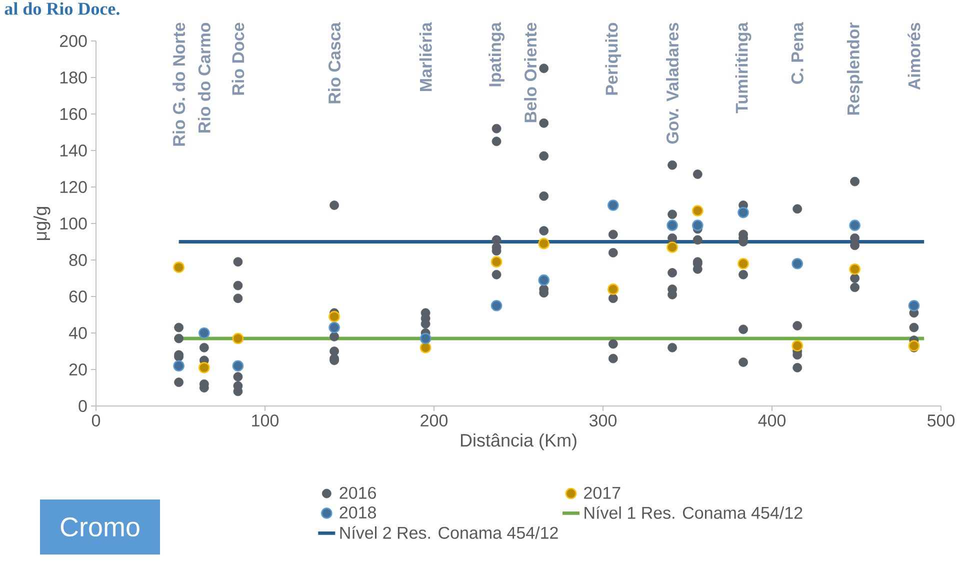 The image size is (961, 581). I want to click on x-tick-label: 0, so click(96, 420).